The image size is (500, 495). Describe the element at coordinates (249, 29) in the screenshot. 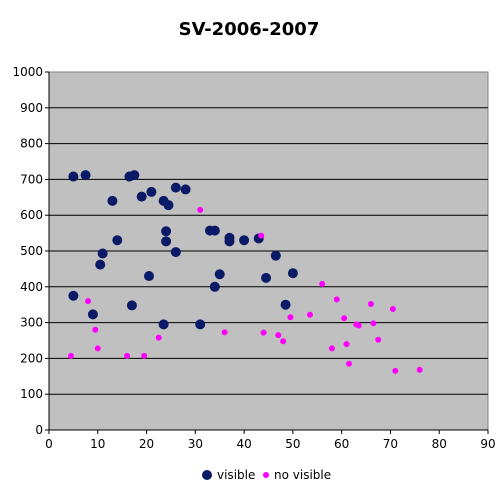

I see `chart-title: SV-2006-2007` at that location.